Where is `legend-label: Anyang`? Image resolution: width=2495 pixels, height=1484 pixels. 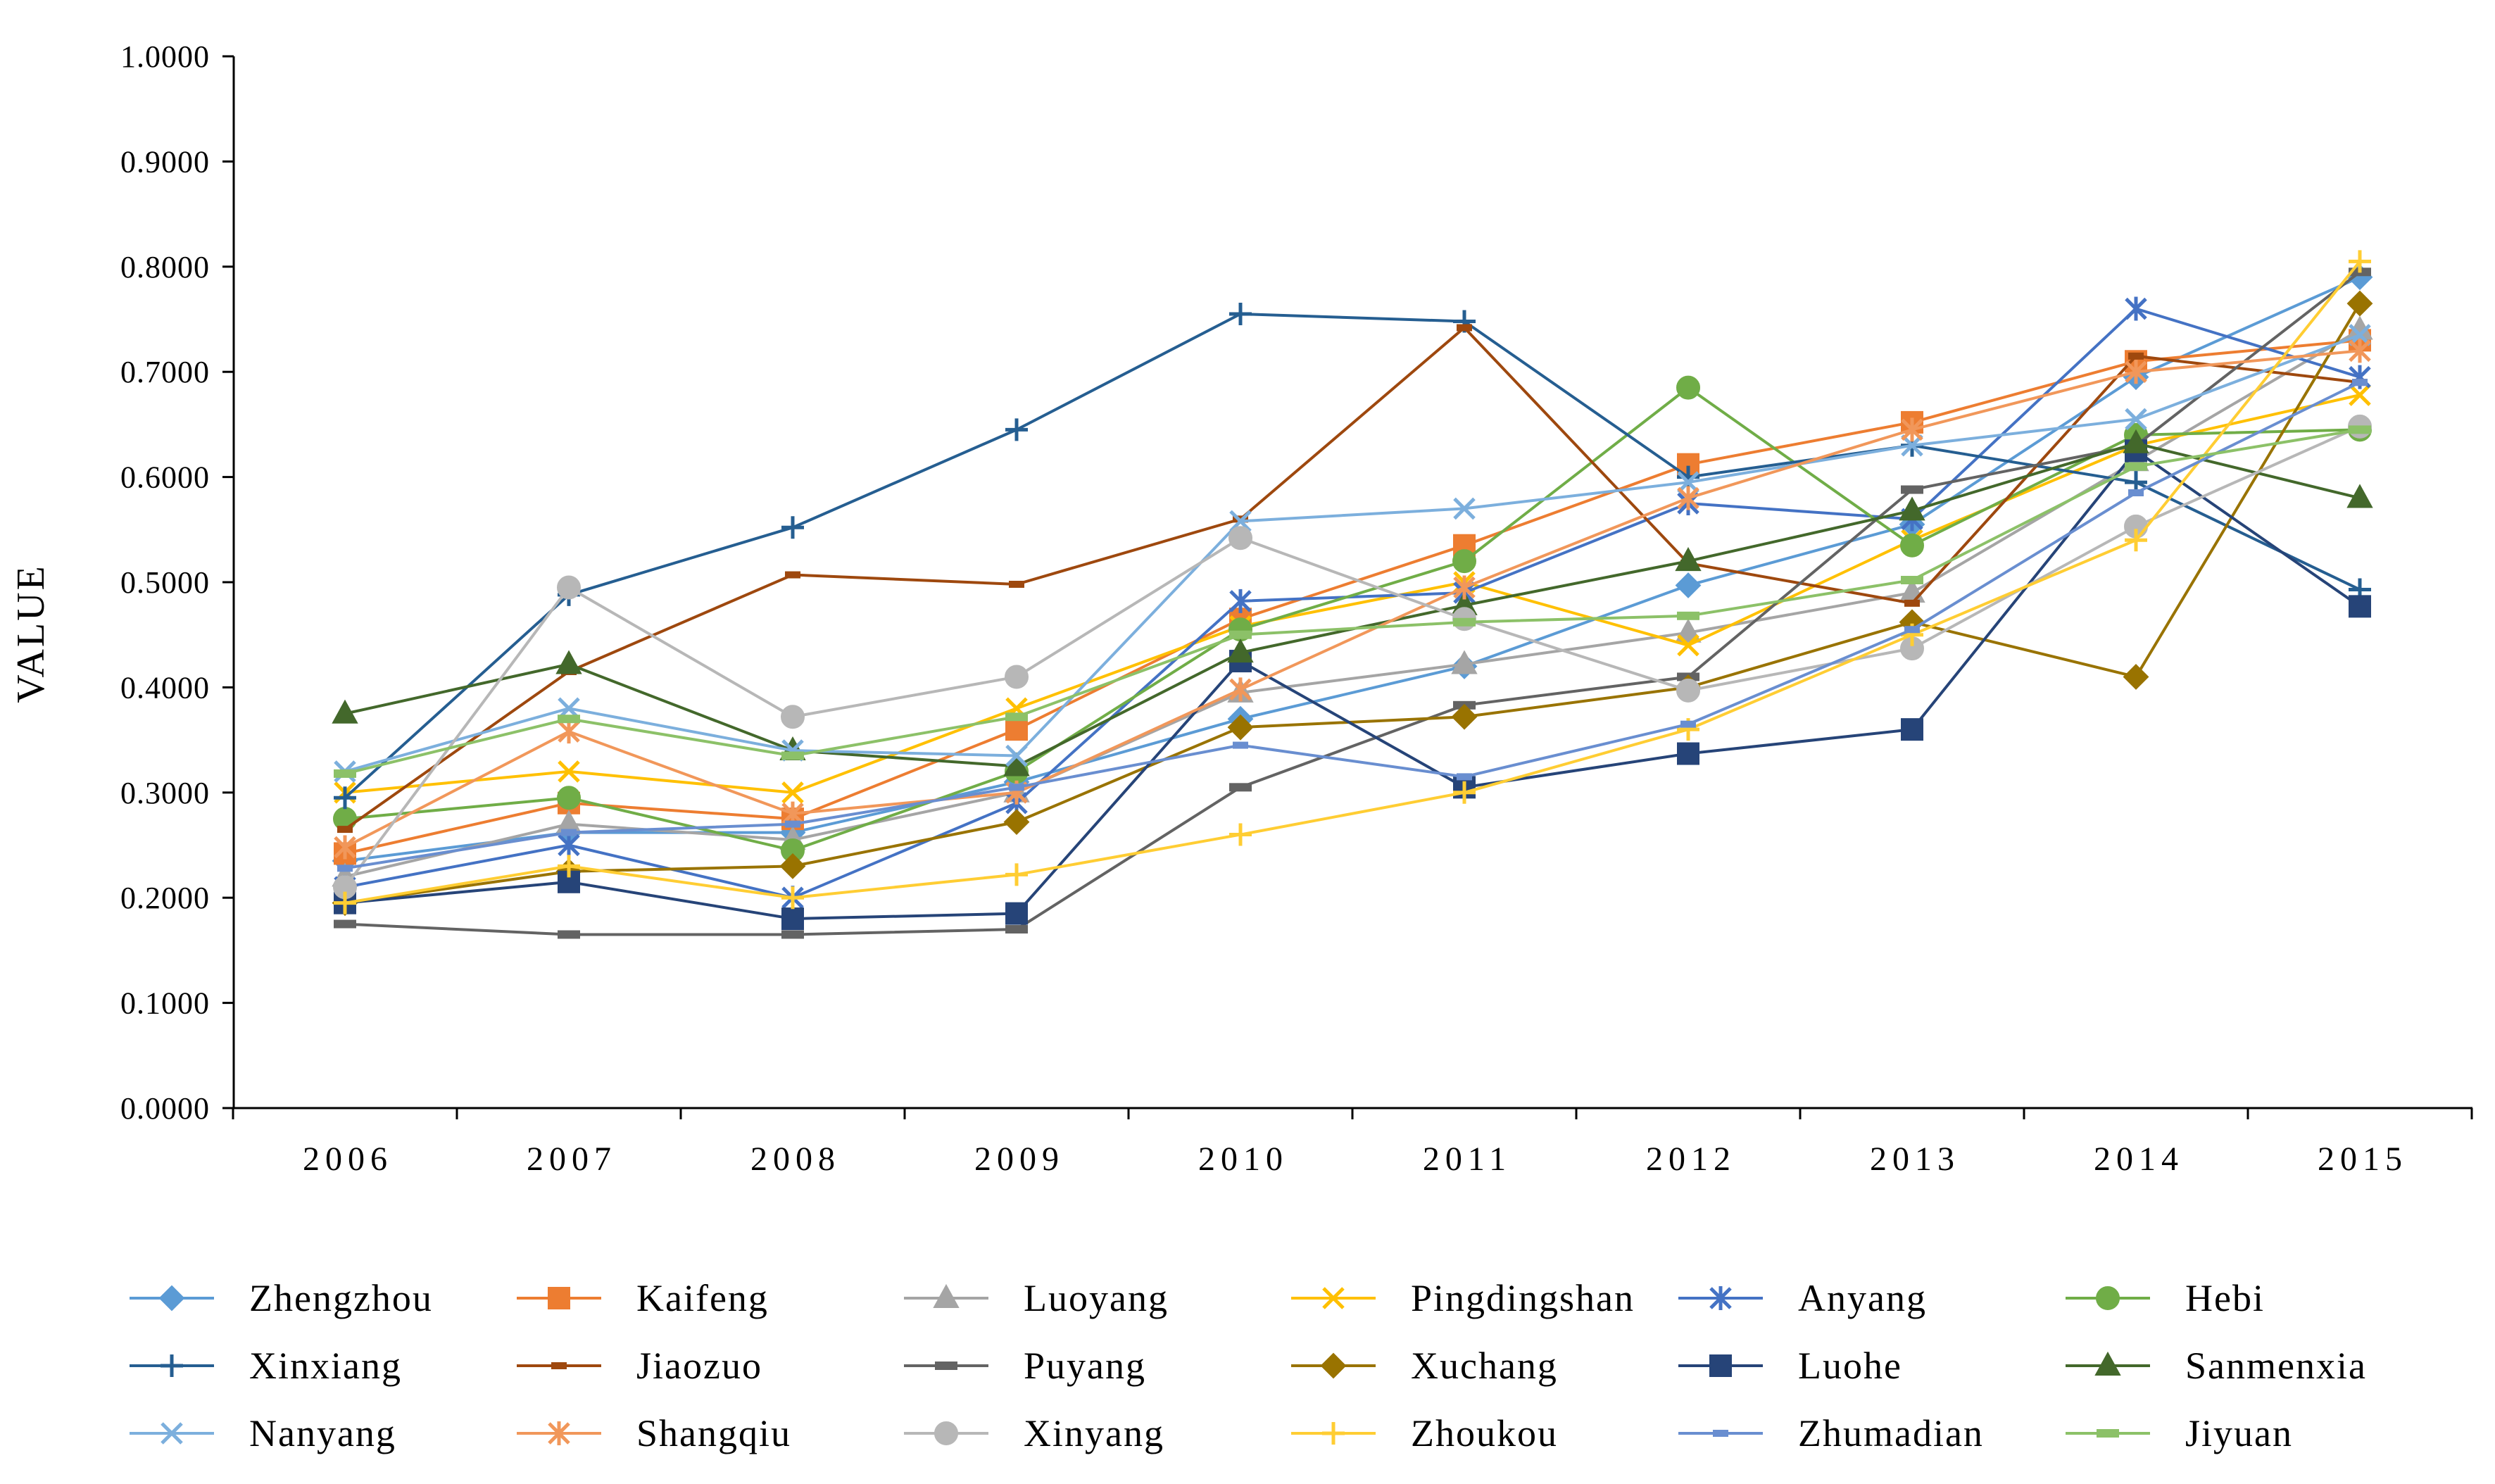
legend-label: Anyang is located at coordinates (1862, 1298).